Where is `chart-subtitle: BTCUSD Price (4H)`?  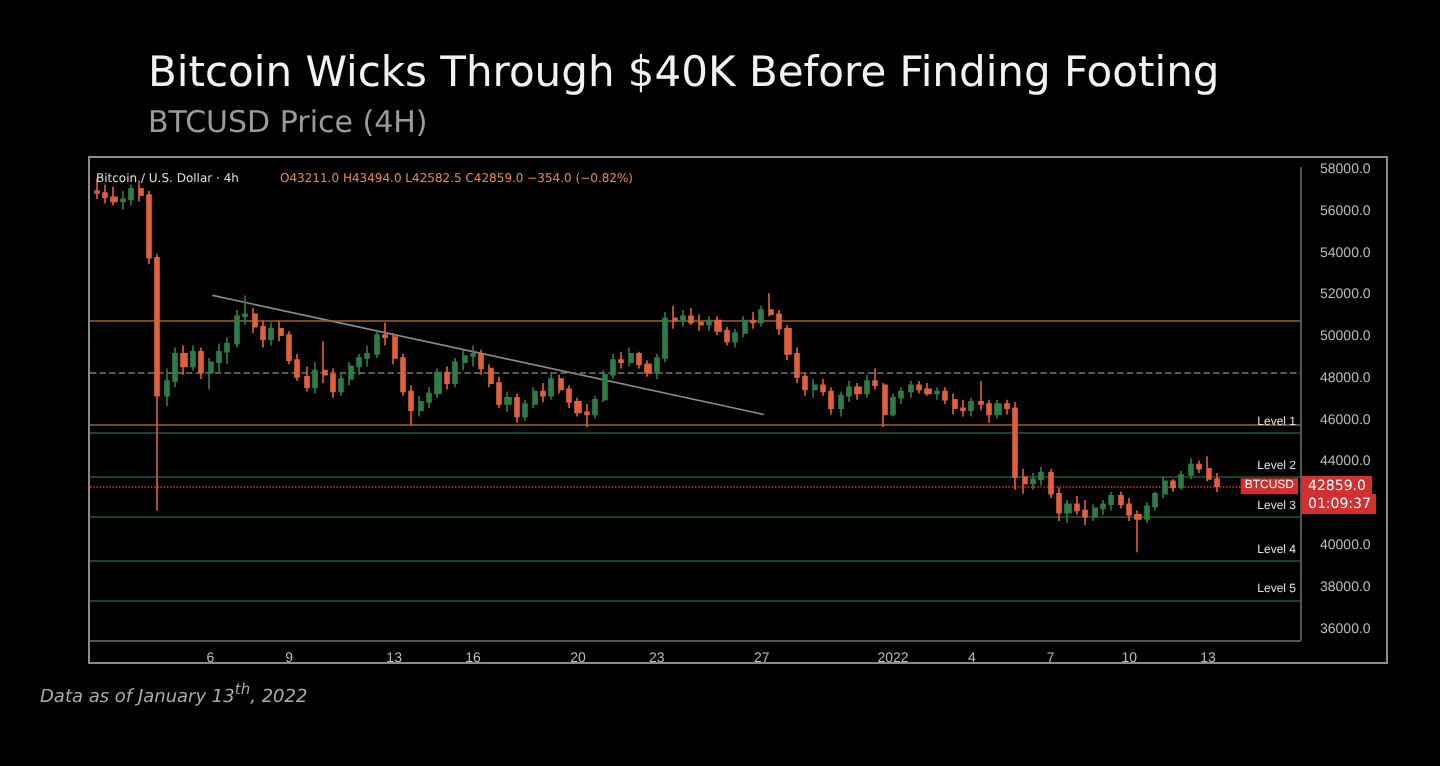
chart-subtitle: BTCUSD Price (4H) is located at coordinates (288, 122).